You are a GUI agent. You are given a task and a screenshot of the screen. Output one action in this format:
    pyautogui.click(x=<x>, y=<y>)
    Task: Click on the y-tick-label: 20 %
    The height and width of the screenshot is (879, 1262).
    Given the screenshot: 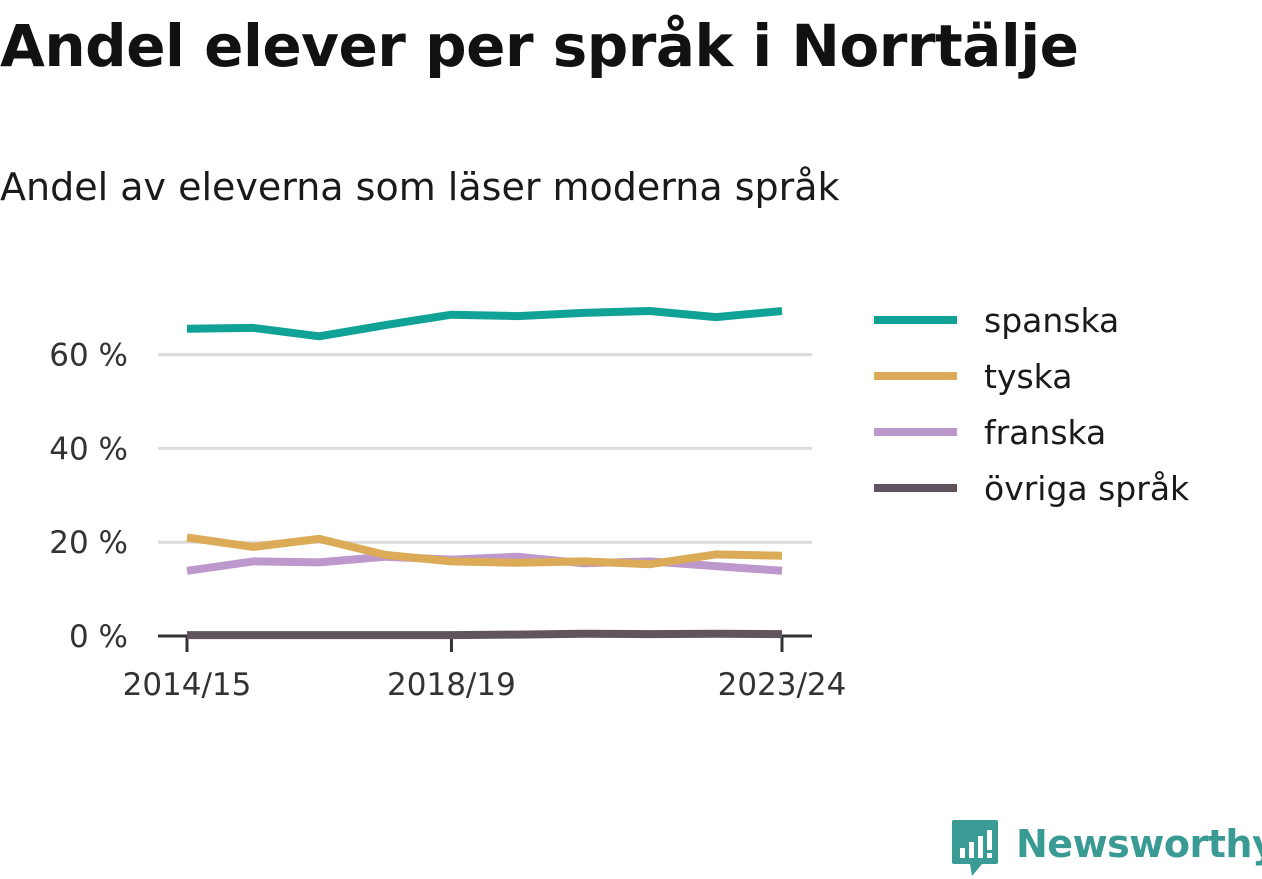 What is the action you would take?
    pyautogui.click(x=88, y=543)
    